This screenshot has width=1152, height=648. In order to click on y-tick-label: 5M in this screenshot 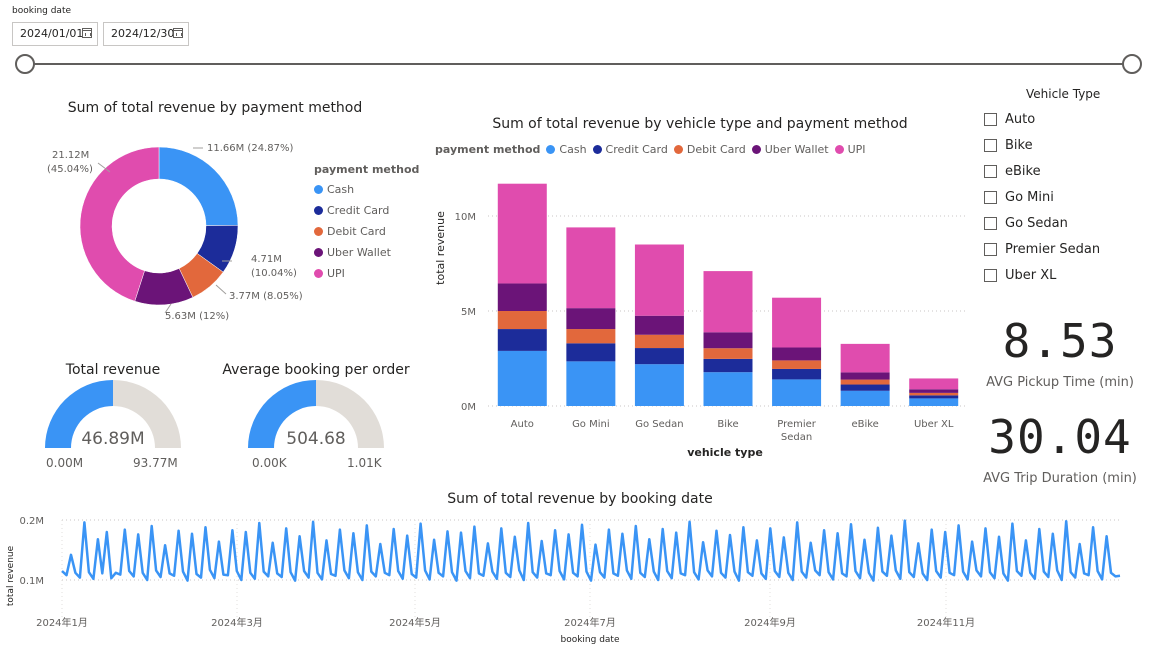, I will do `click(468, 312)`.